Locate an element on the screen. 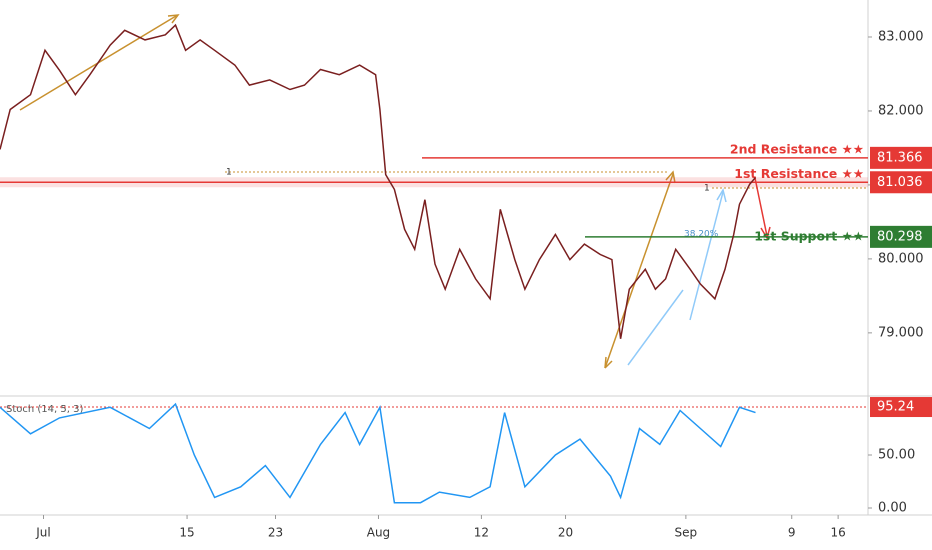  y-tick-label: 80.000 is located at coordinates (901, 258).